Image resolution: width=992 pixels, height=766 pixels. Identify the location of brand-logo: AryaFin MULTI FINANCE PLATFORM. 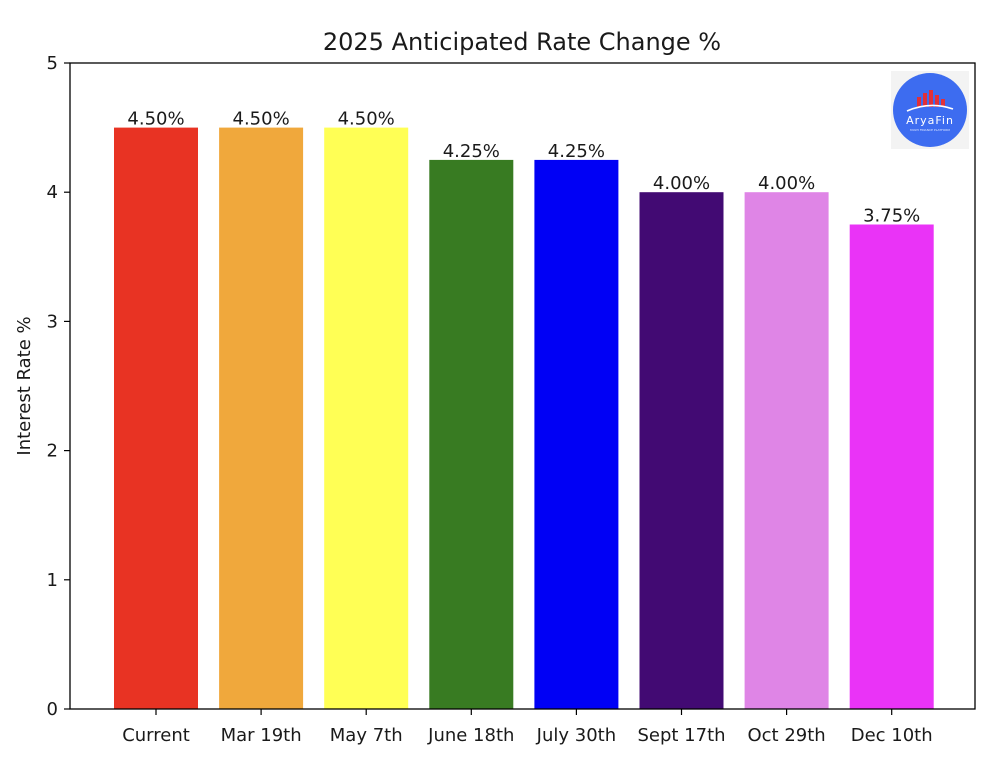
(930, 110).